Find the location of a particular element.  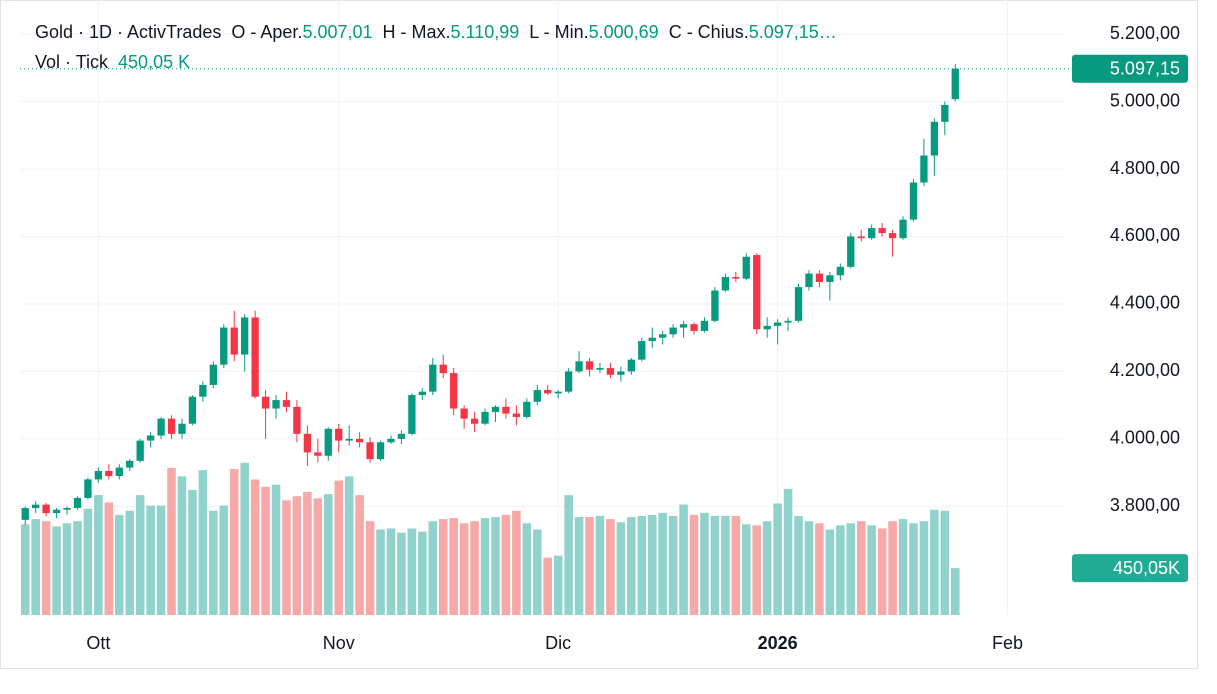

volume-title: Vol · Tick is located at coordinates (72, 62).